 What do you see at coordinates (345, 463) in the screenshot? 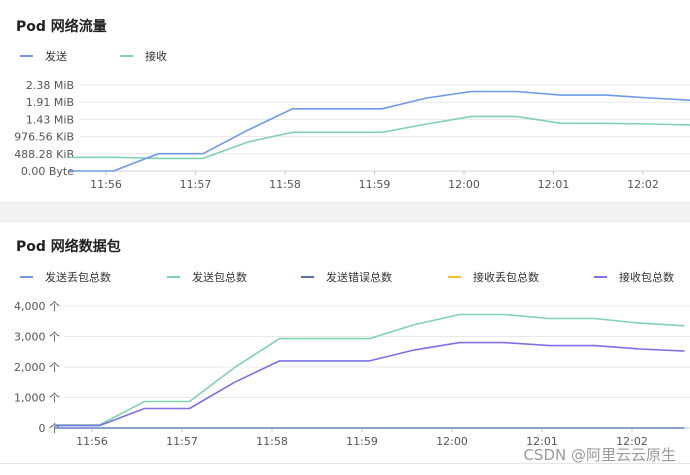
I see `bottom-border` at bounding box center [345, 463].